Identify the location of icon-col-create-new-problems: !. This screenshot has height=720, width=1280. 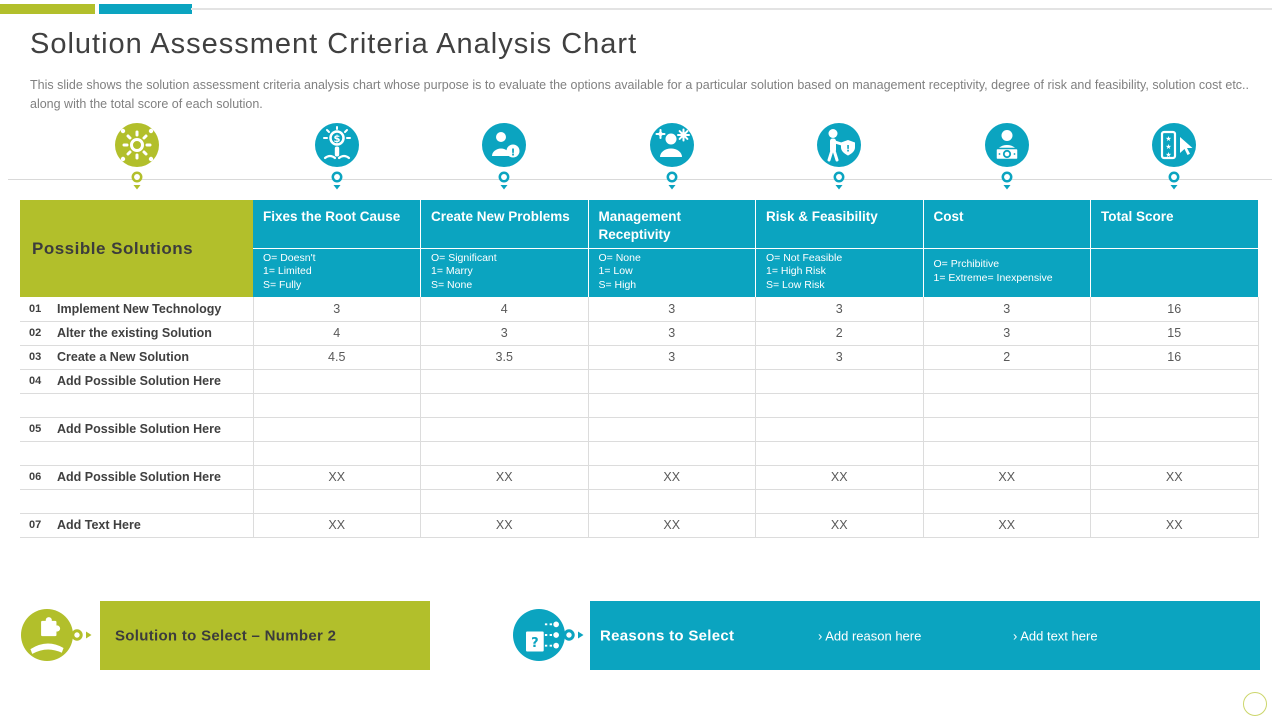
(505, 157).